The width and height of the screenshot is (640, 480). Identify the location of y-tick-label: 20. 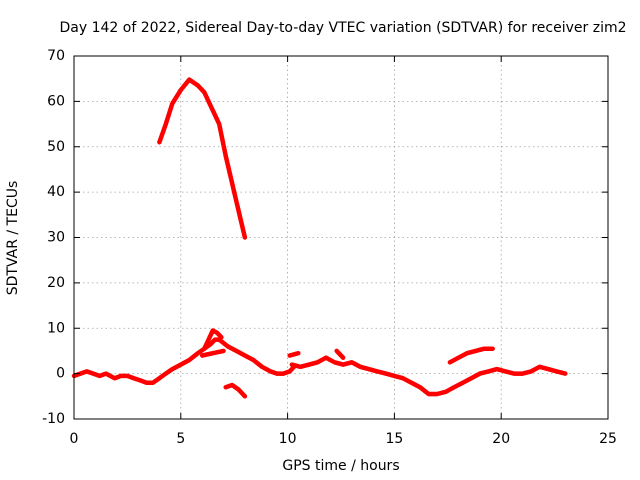
(56, 283).